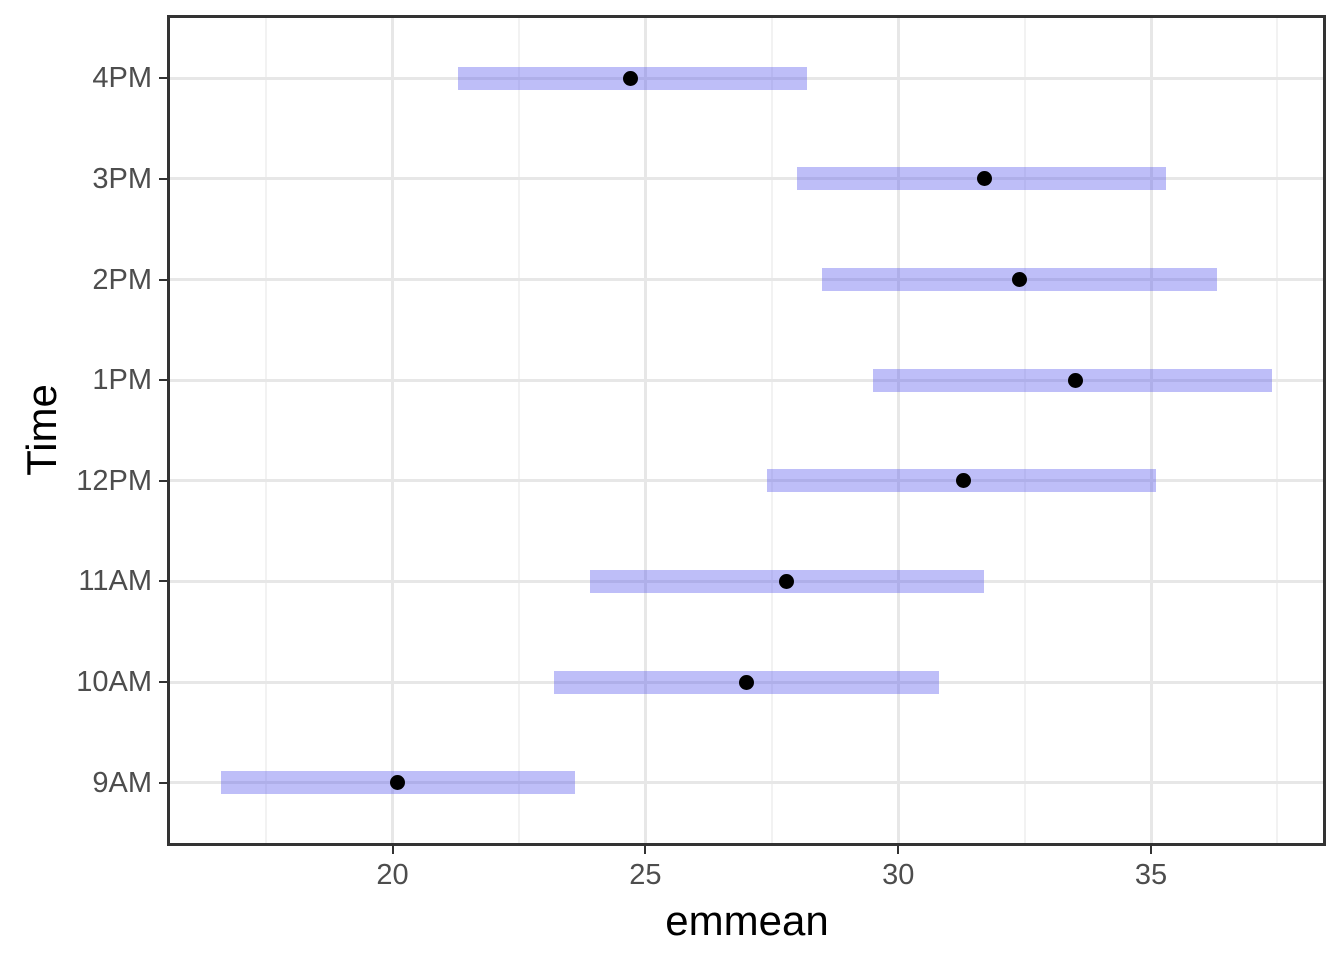  What do you see at coordinates (1024, 430) in the screenshot?
I see `minor-gridline-x-32.5` at bounding box center [1024, 430].